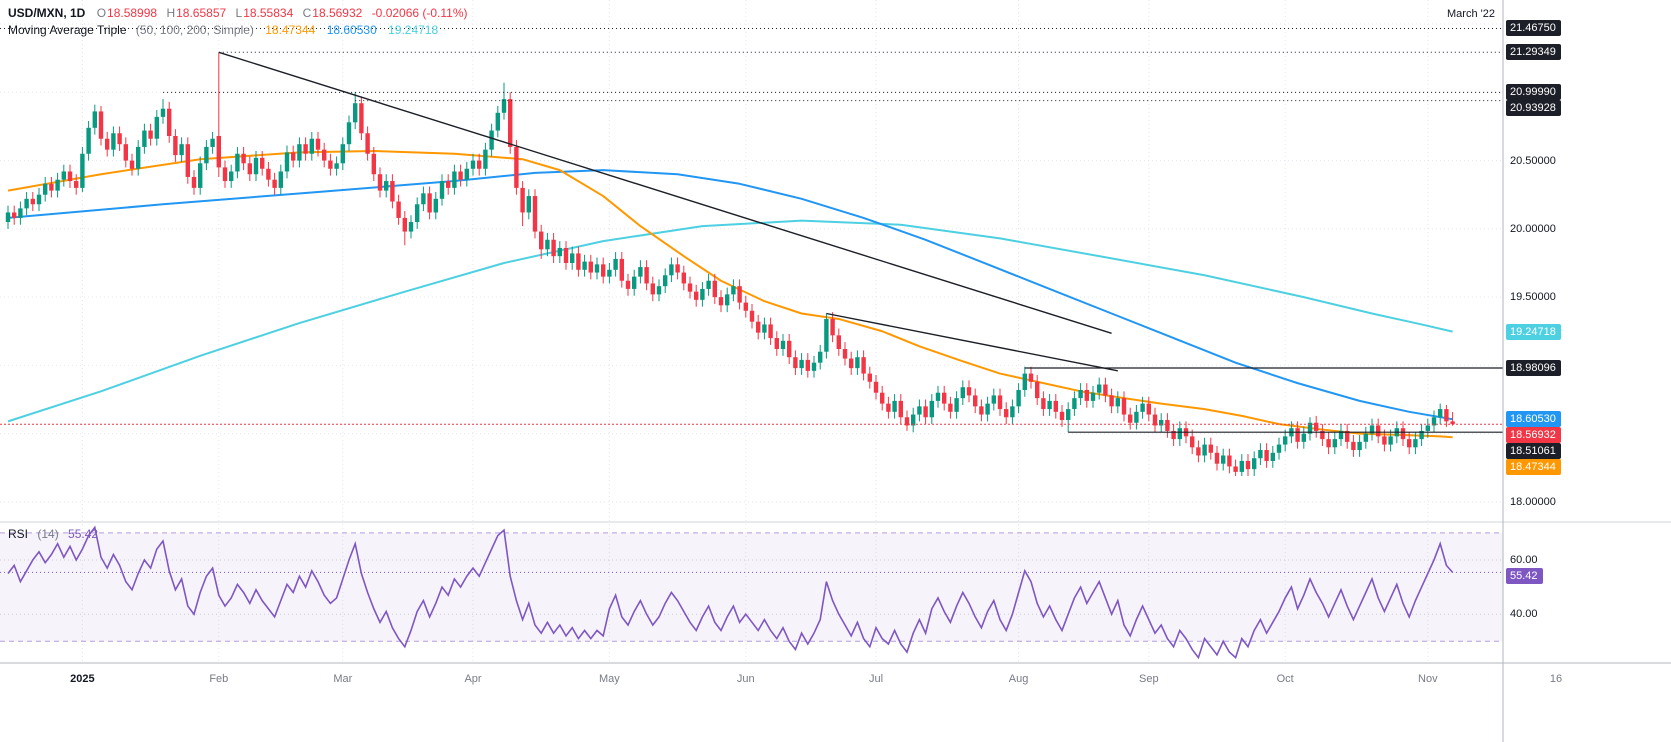 The image size is (1671, 742). I want to click on text-annotation: March '22, so click(1471, 14).